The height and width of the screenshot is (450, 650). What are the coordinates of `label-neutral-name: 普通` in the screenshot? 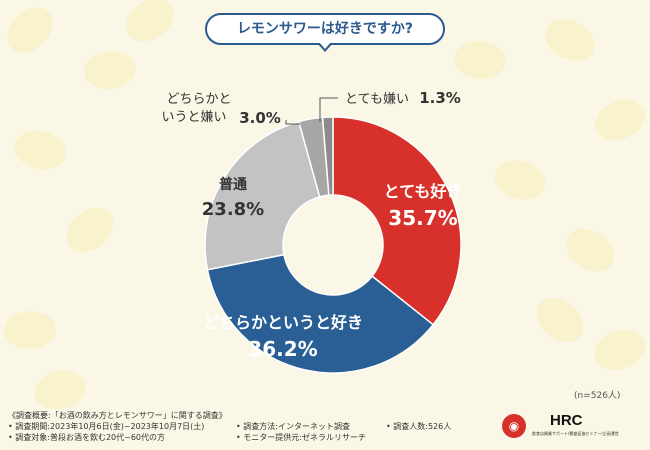 It's located at (233, 184).